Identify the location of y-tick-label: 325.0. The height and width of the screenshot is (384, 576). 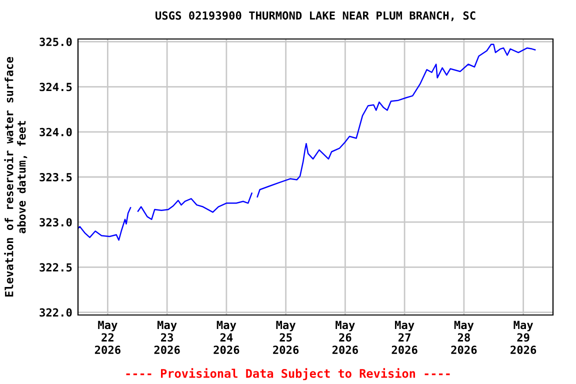
(56, 42).